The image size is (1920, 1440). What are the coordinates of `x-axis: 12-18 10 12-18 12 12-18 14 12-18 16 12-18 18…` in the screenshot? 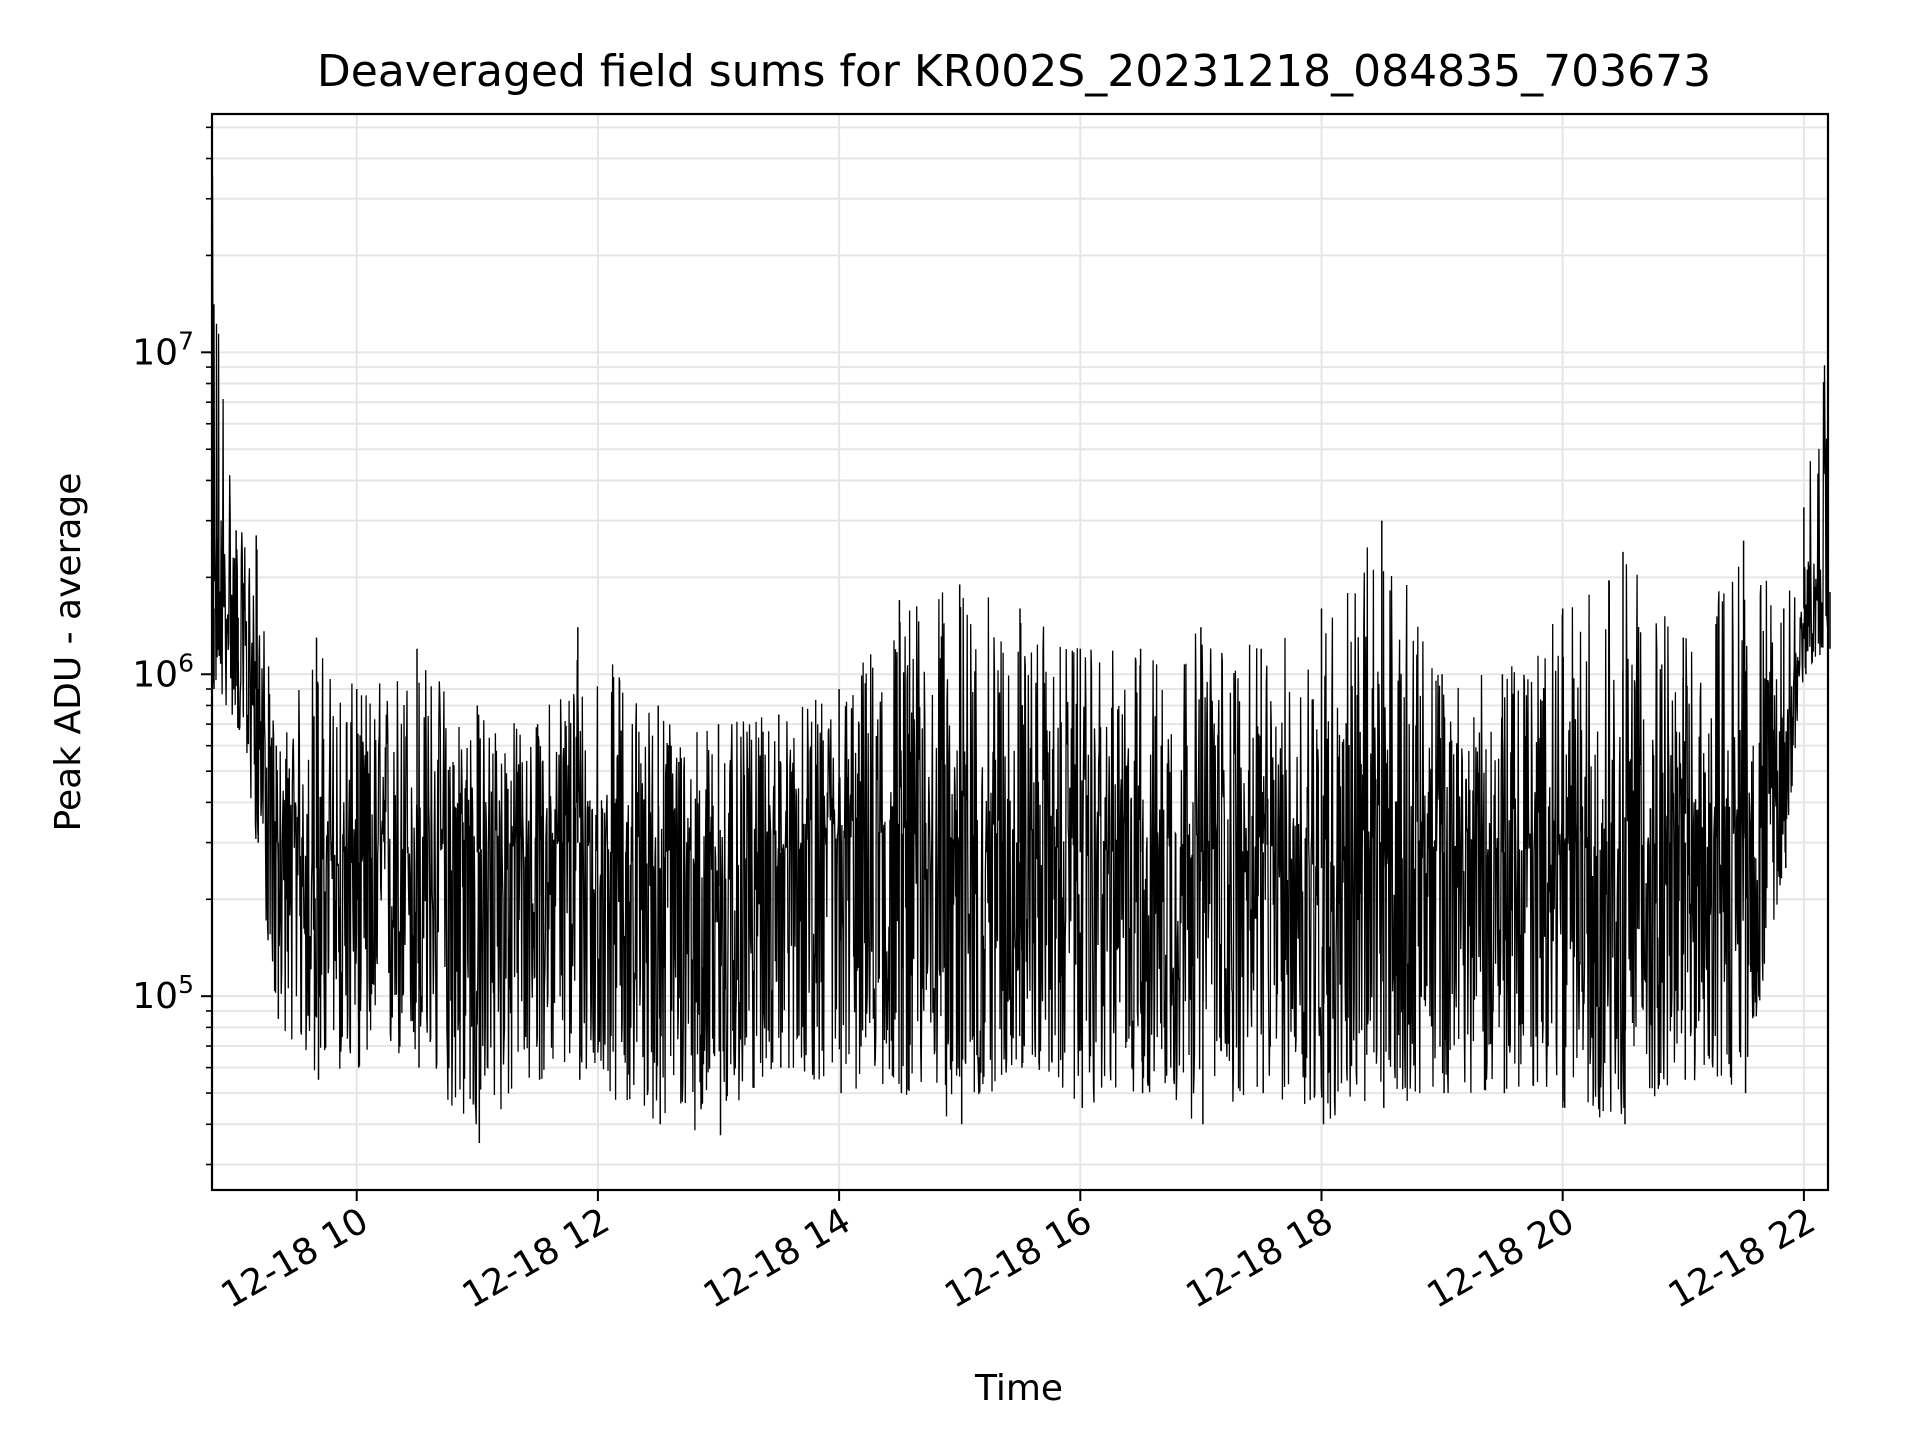 It's located at (1019, 1253).